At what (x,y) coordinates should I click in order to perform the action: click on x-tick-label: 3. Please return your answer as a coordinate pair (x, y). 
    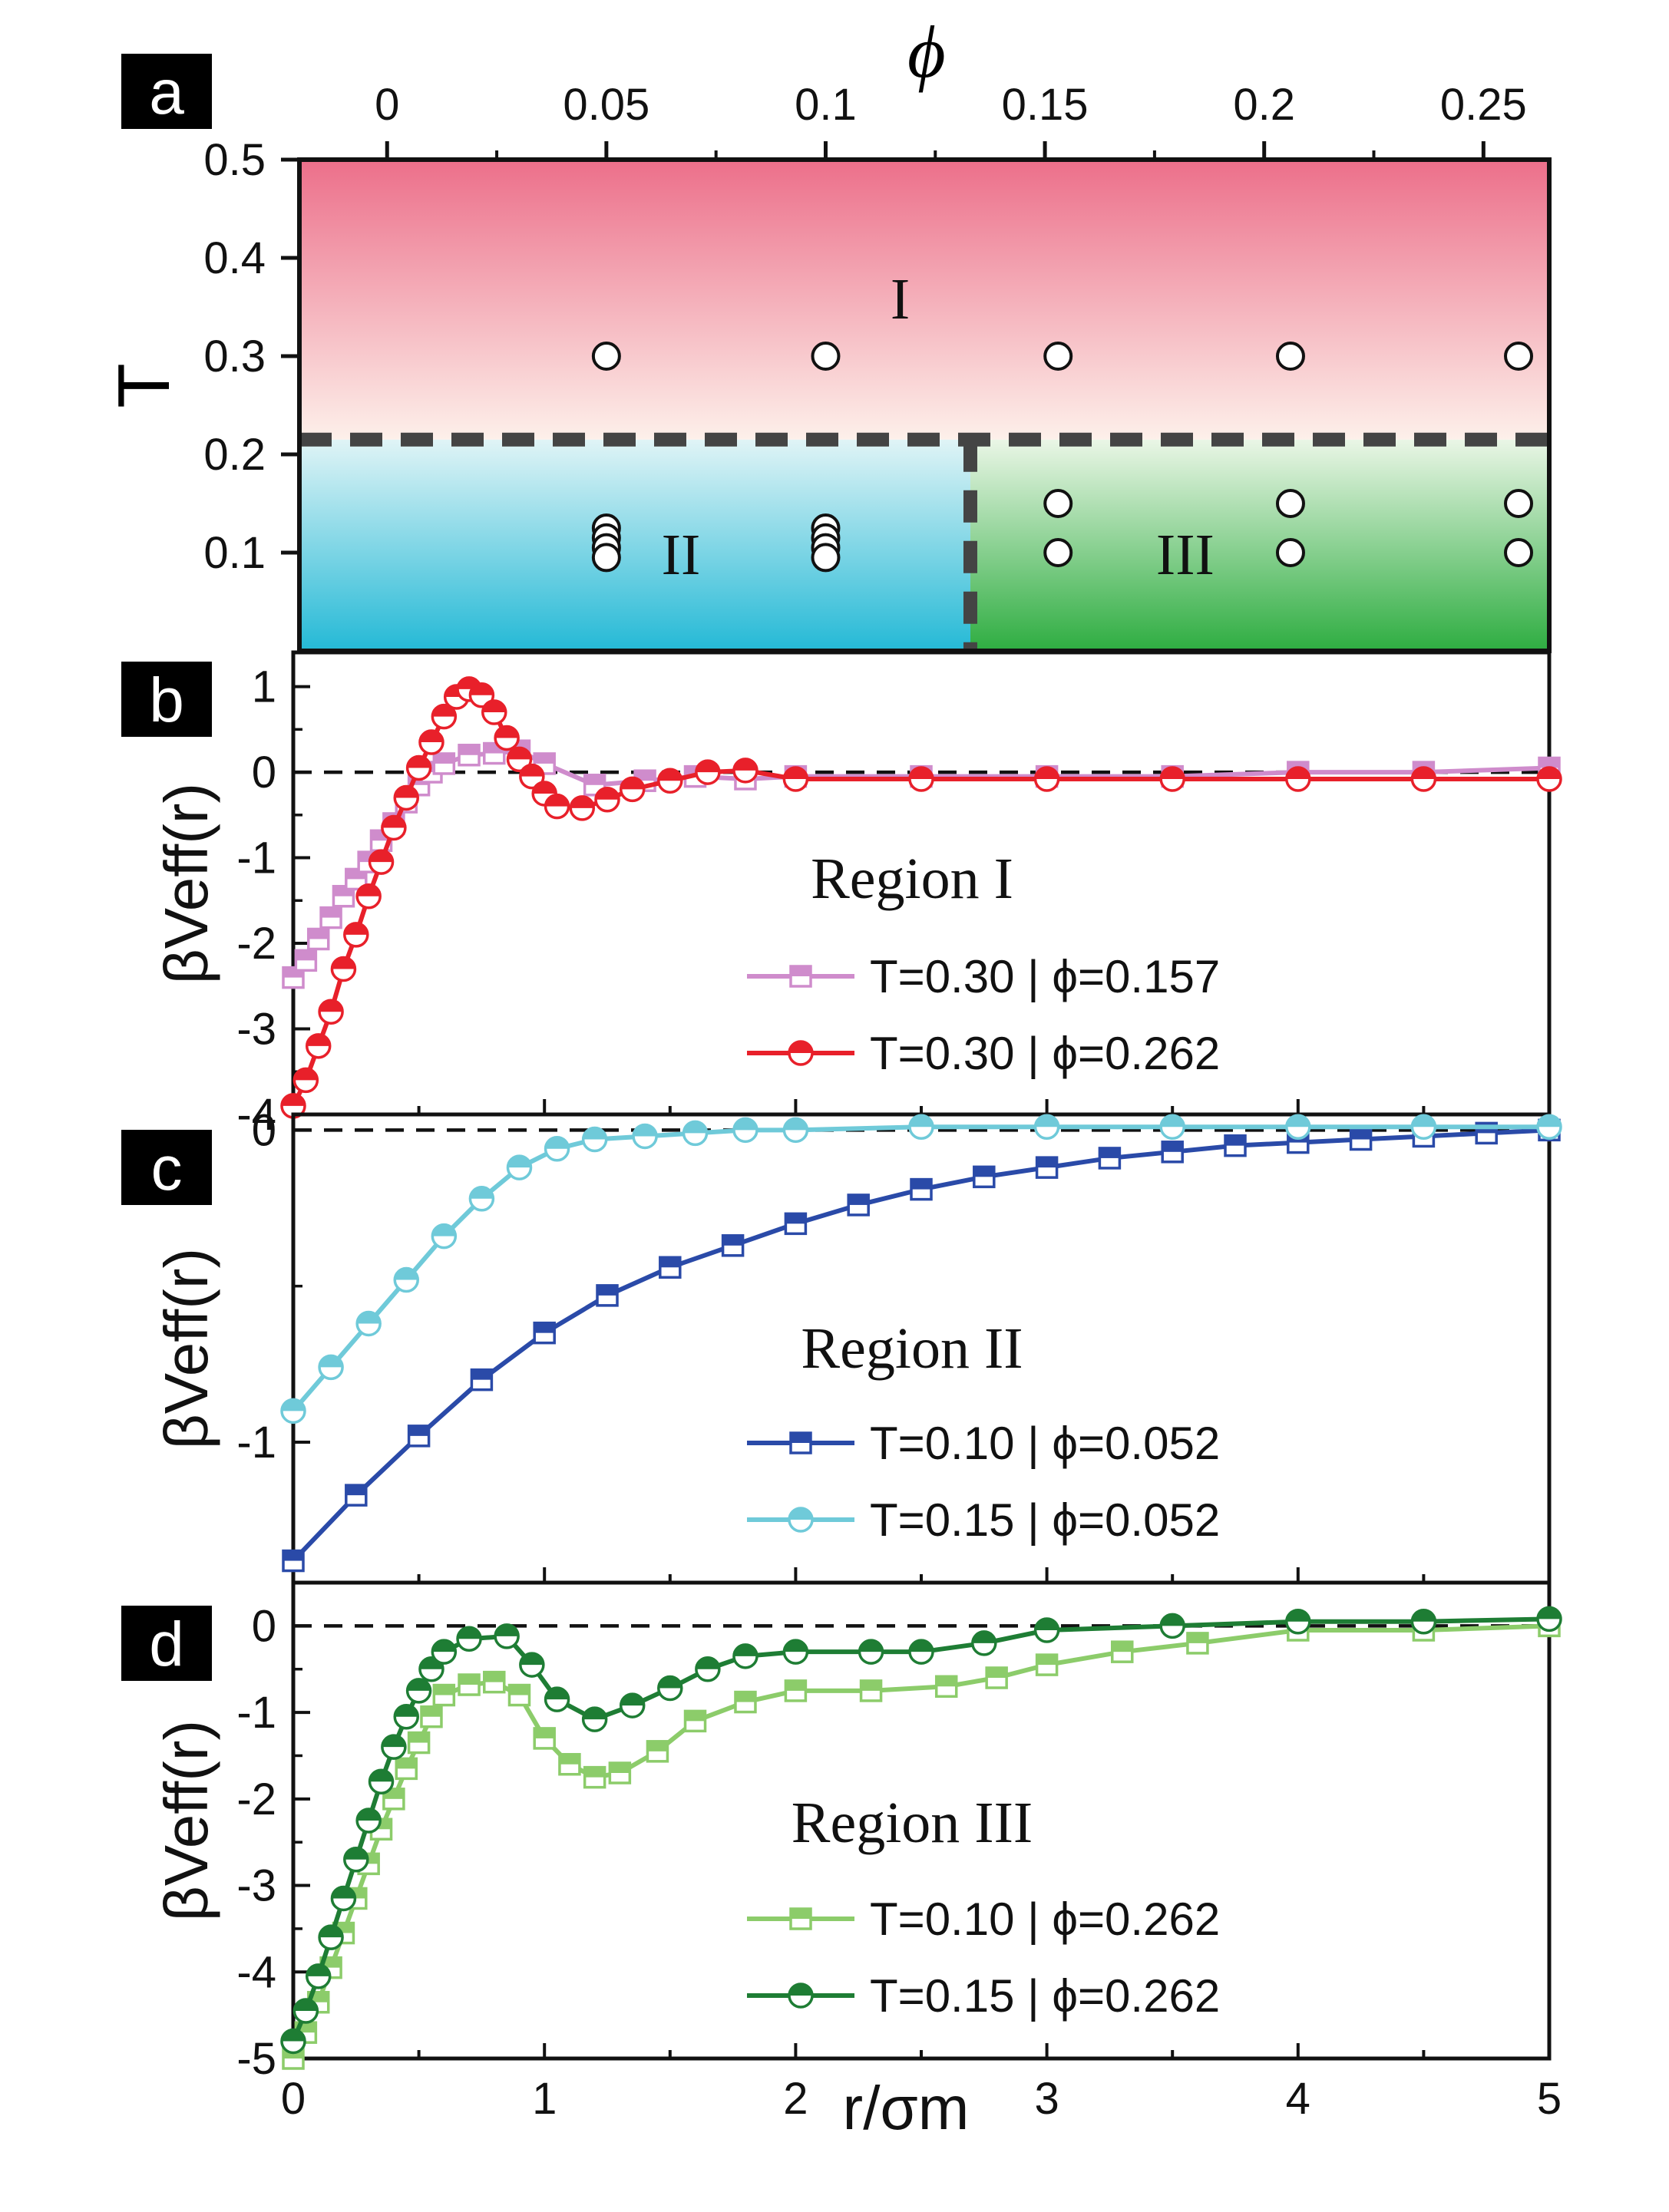
    Looking at the image, I should click on (1046, 2099).